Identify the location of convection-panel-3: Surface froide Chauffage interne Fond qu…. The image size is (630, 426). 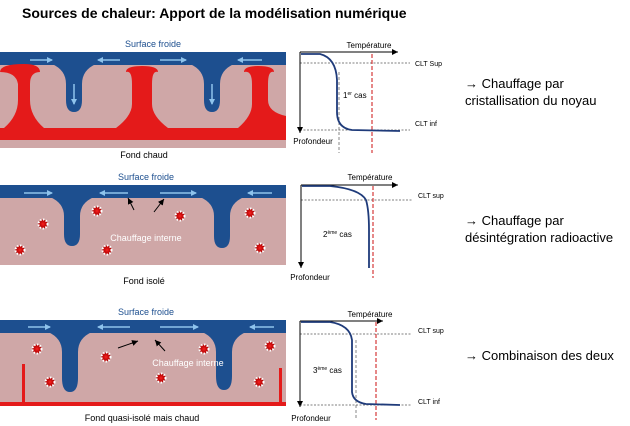
(143, 365).